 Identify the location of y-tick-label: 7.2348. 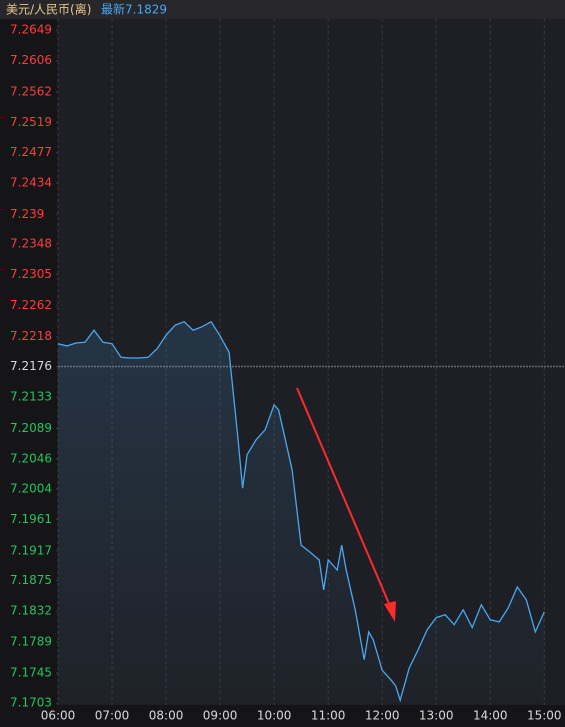
(31, 244).